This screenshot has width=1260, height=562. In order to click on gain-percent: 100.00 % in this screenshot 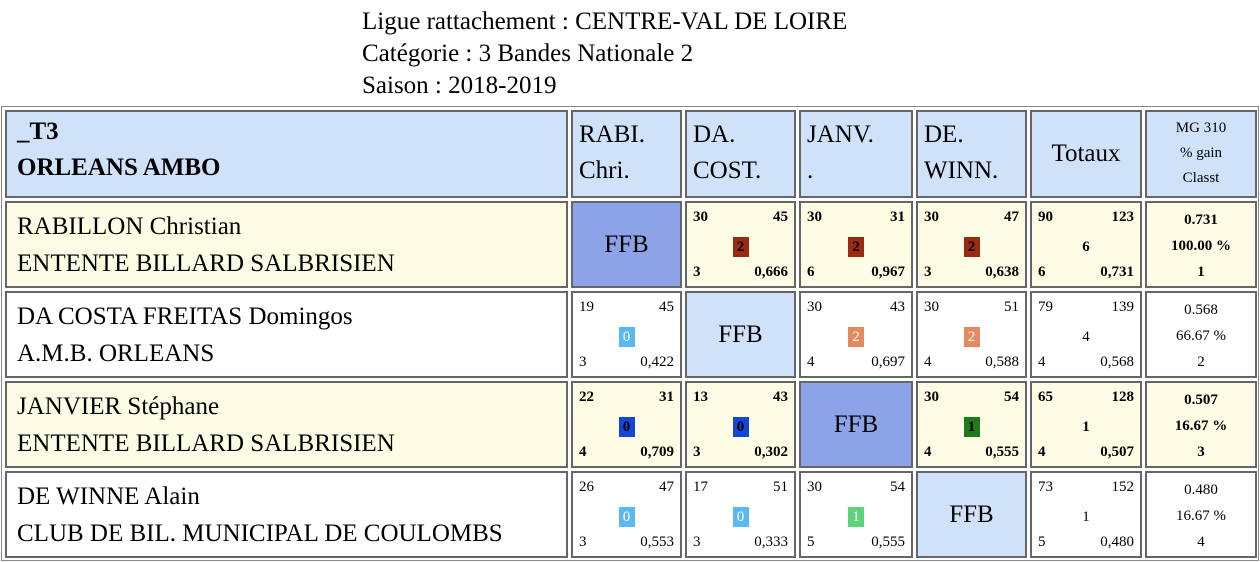, I will do `click(1201, 246)`.